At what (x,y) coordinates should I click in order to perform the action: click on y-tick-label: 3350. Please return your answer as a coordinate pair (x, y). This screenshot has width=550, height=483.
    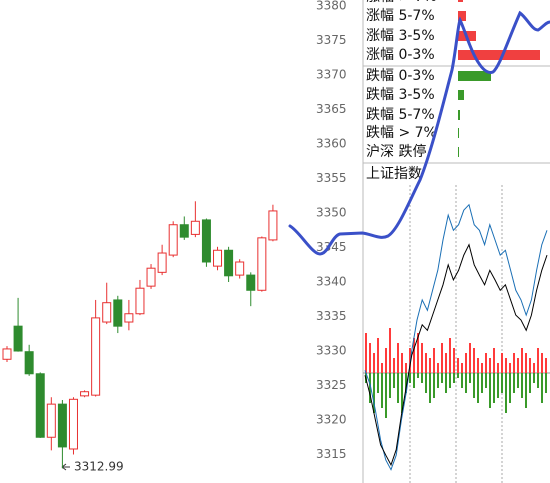
    Looking at the image, I should click on (331, 213).